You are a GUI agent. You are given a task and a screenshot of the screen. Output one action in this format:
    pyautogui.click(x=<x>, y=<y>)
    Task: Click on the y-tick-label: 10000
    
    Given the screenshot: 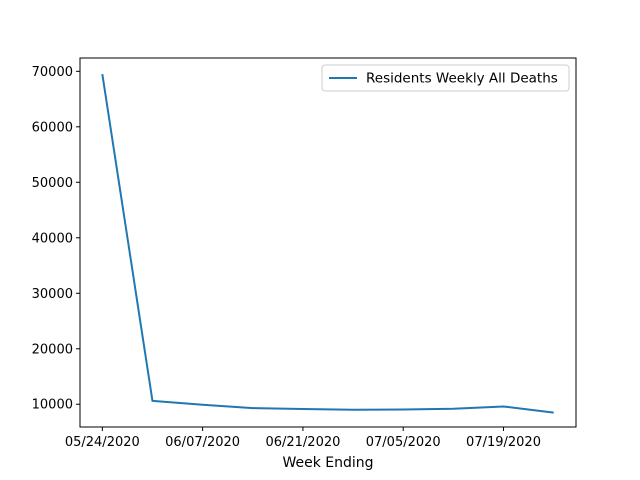 What is the action you would take?
    pyautogui.click(x=52, y=405)
    